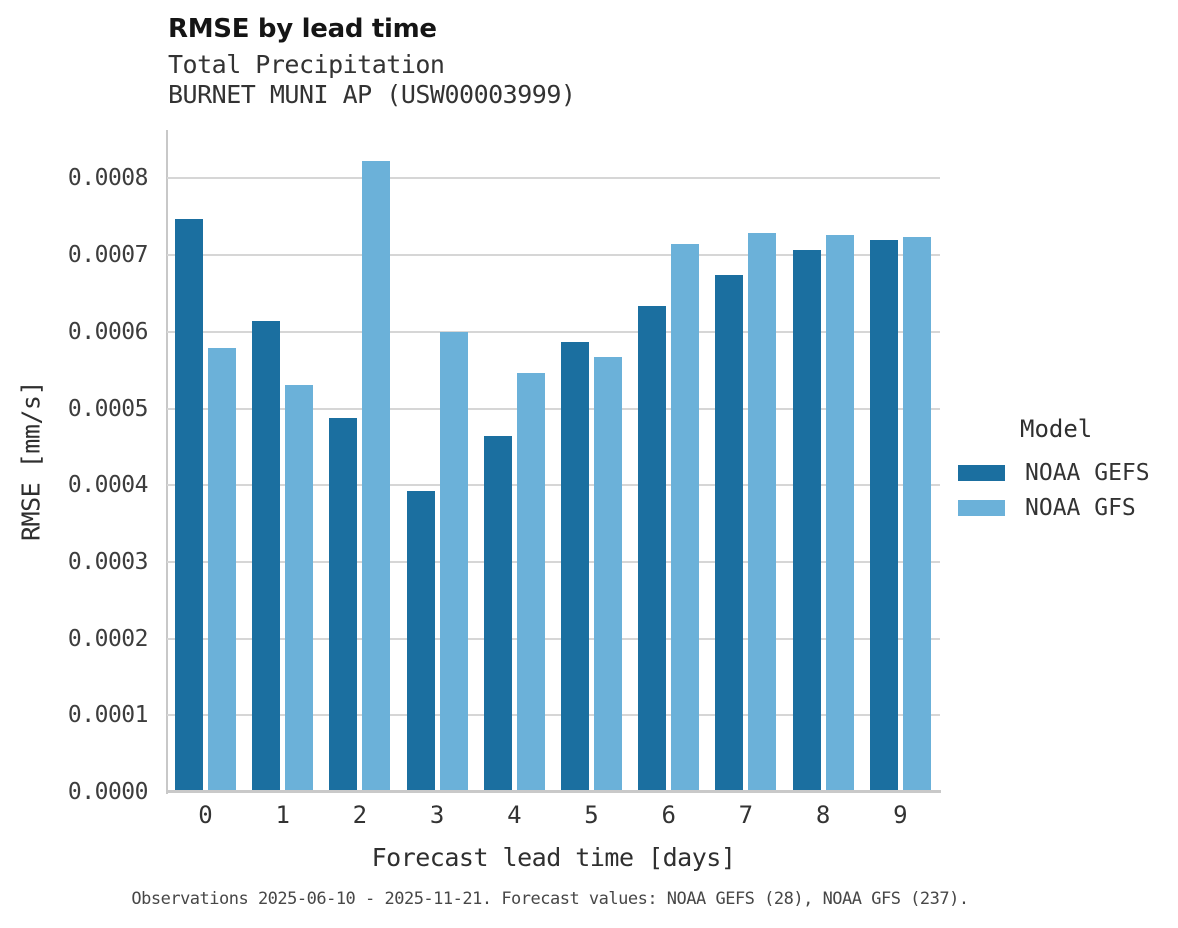  Describe the element at coordinates (282, 815) in the screenshot. I see `x-tick-label: 1` at that location.